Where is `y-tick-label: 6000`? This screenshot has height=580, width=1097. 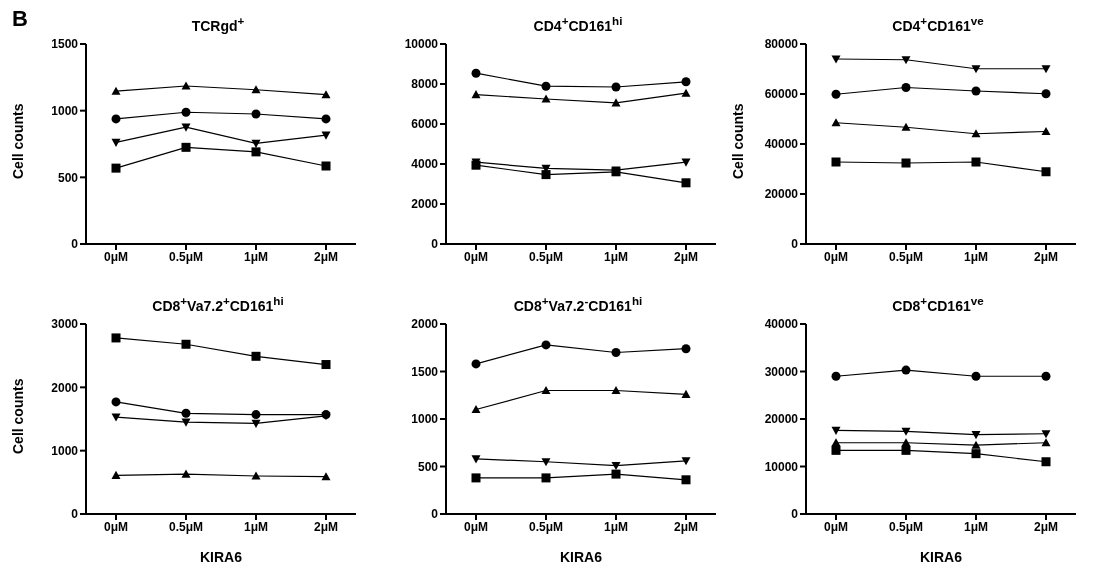 y-tick-label: 6000 is located at coordinates (425, 124).